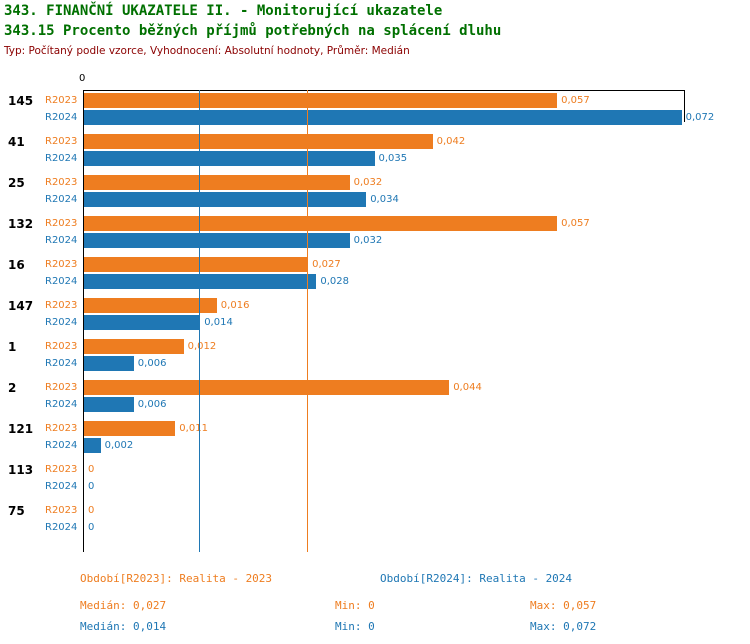  I want to click on x-axis-max-tick, so click(684, 106).